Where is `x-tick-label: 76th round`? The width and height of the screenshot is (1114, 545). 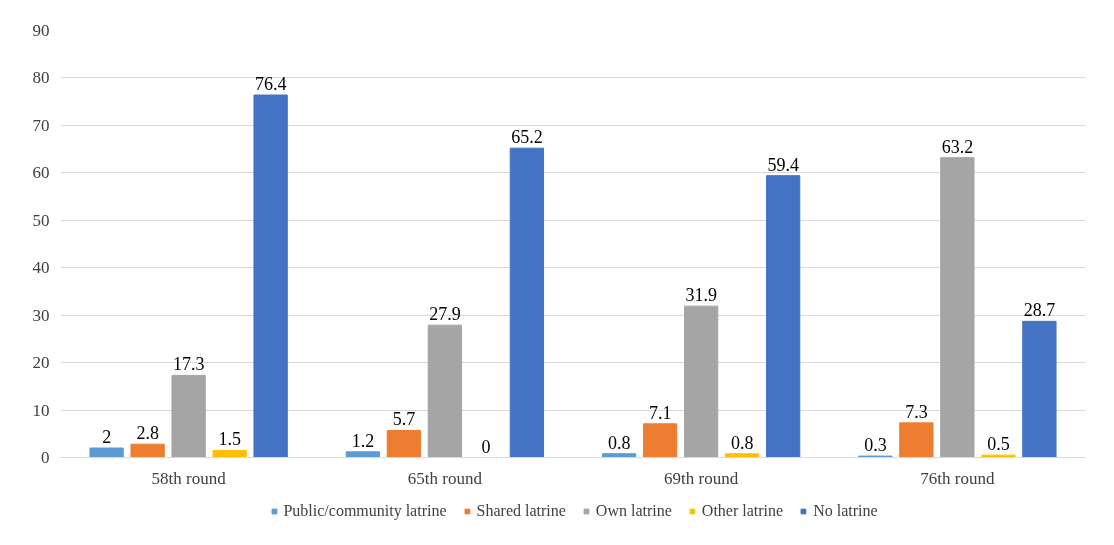
x-tick-label: 76th round is located at coordinates (957, 478).